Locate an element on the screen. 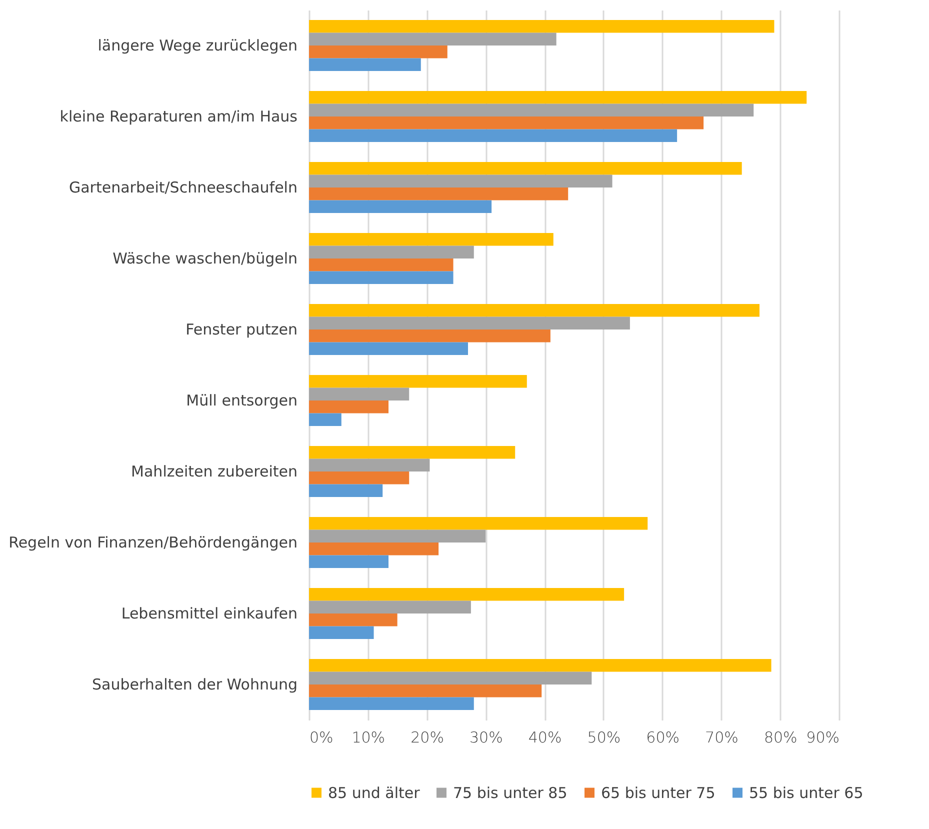 This screenshot has height=829, width=929. legend-label: 65 bis unter 75 is located at coordinates (658, 793).